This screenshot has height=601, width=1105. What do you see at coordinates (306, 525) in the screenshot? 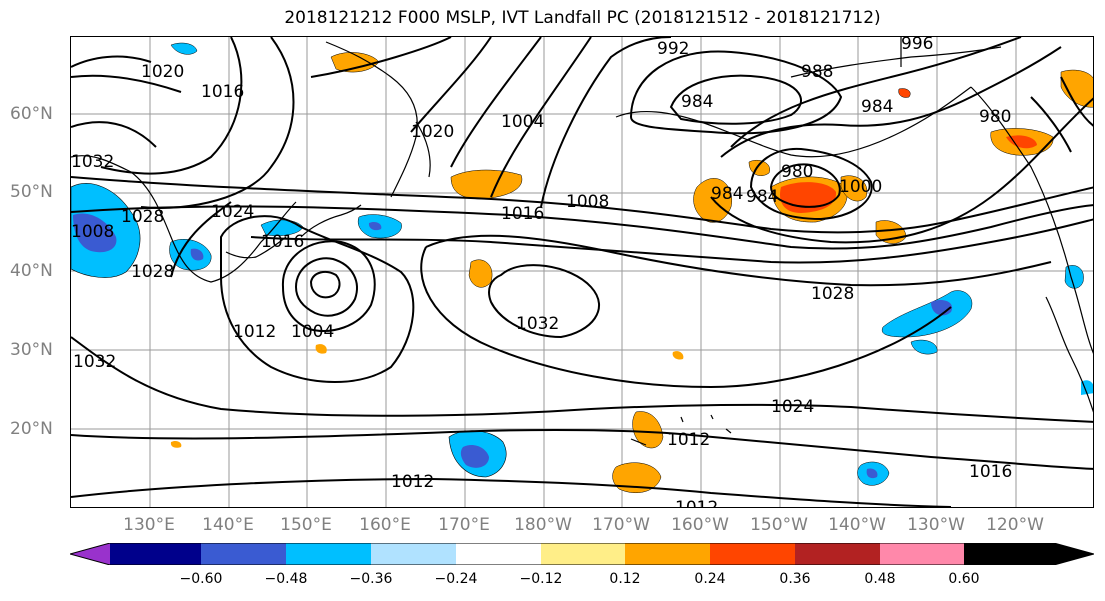
I see `lon-label-150e: 150°E` at bounding box center [306, 525].